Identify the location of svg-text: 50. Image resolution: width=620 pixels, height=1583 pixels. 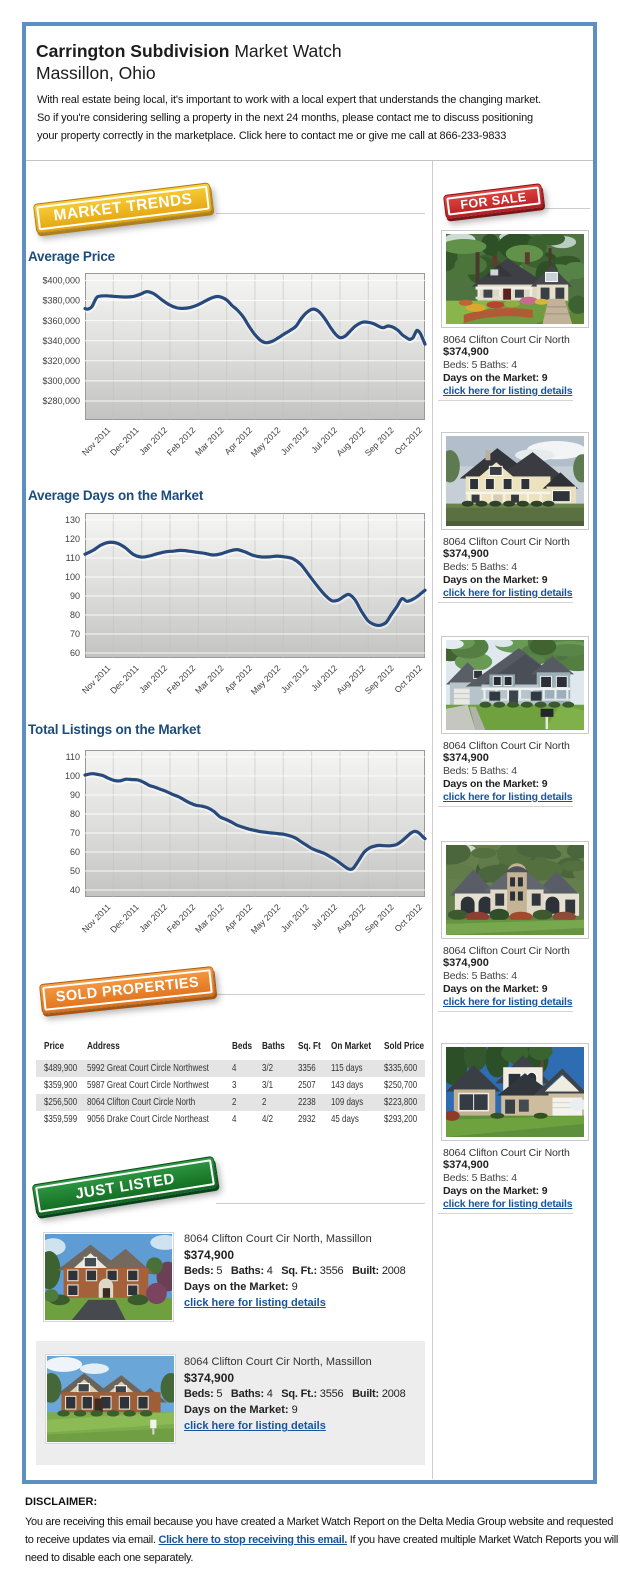
(75, 871).